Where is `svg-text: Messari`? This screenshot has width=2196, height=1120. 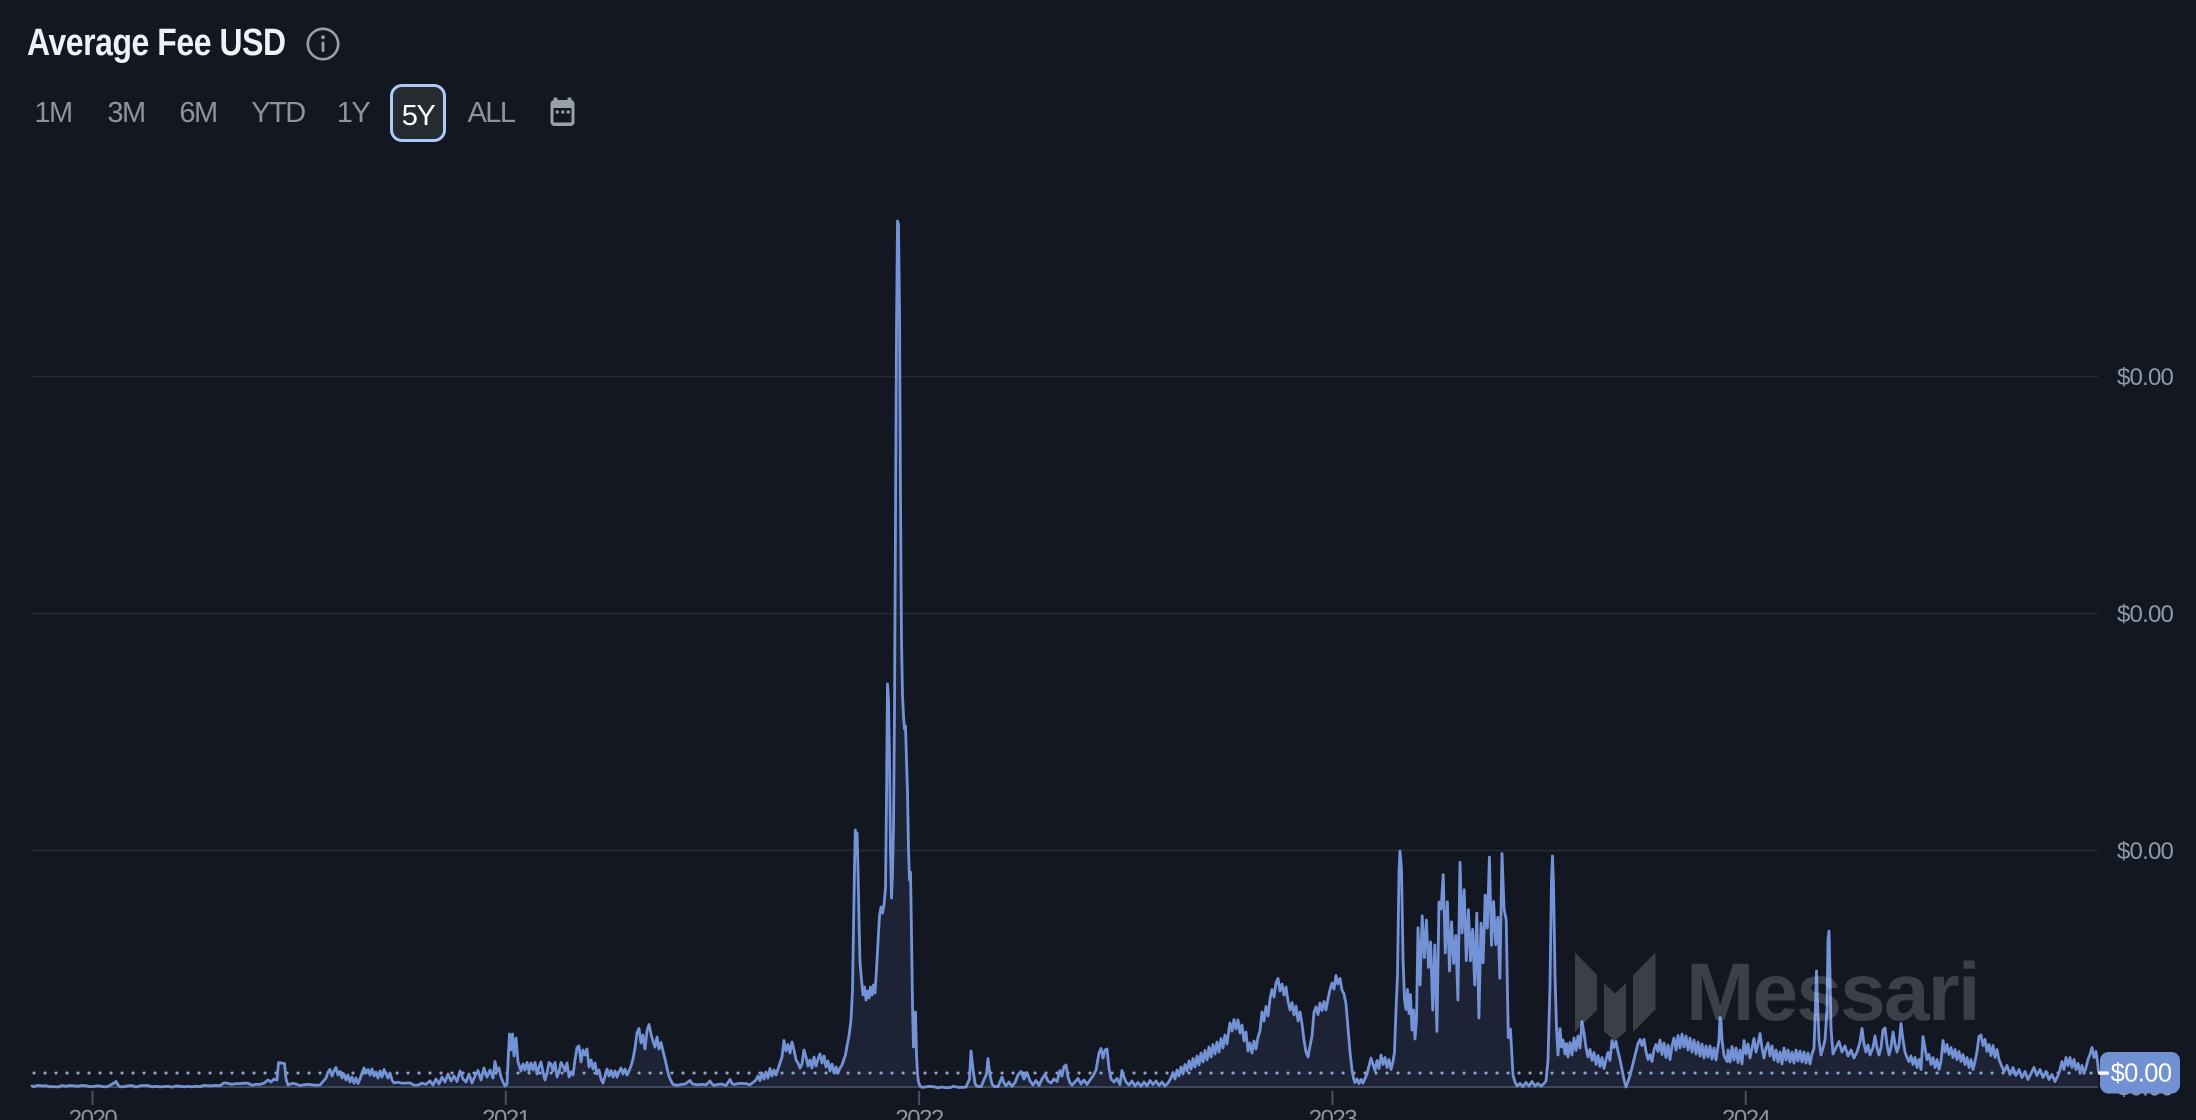
svg-text: Messari is located at coordinates (1832, 992).